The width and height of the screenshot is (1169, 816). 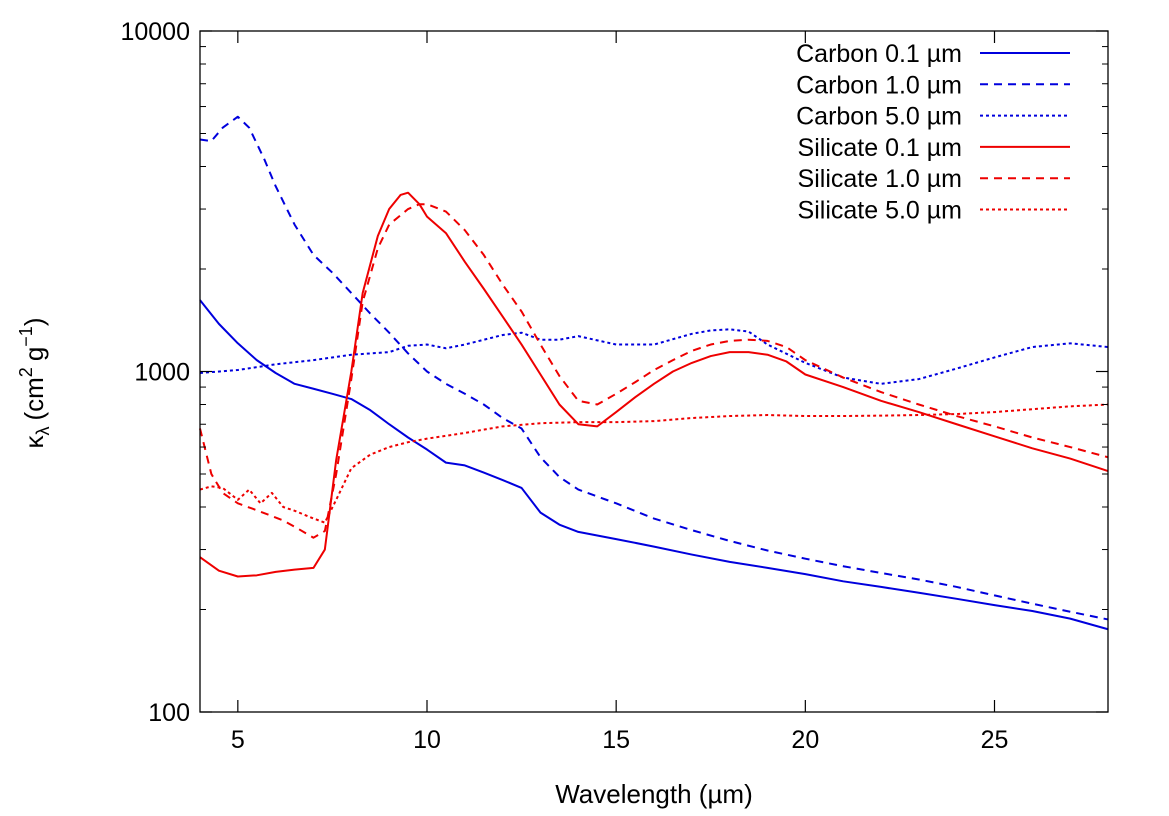 What do you see at coordinates (879, 54) in the screenshot?
I see `legend-label-carbon-0-1-m: Carbon 0.1 µm` at bounding box center [879, 54].